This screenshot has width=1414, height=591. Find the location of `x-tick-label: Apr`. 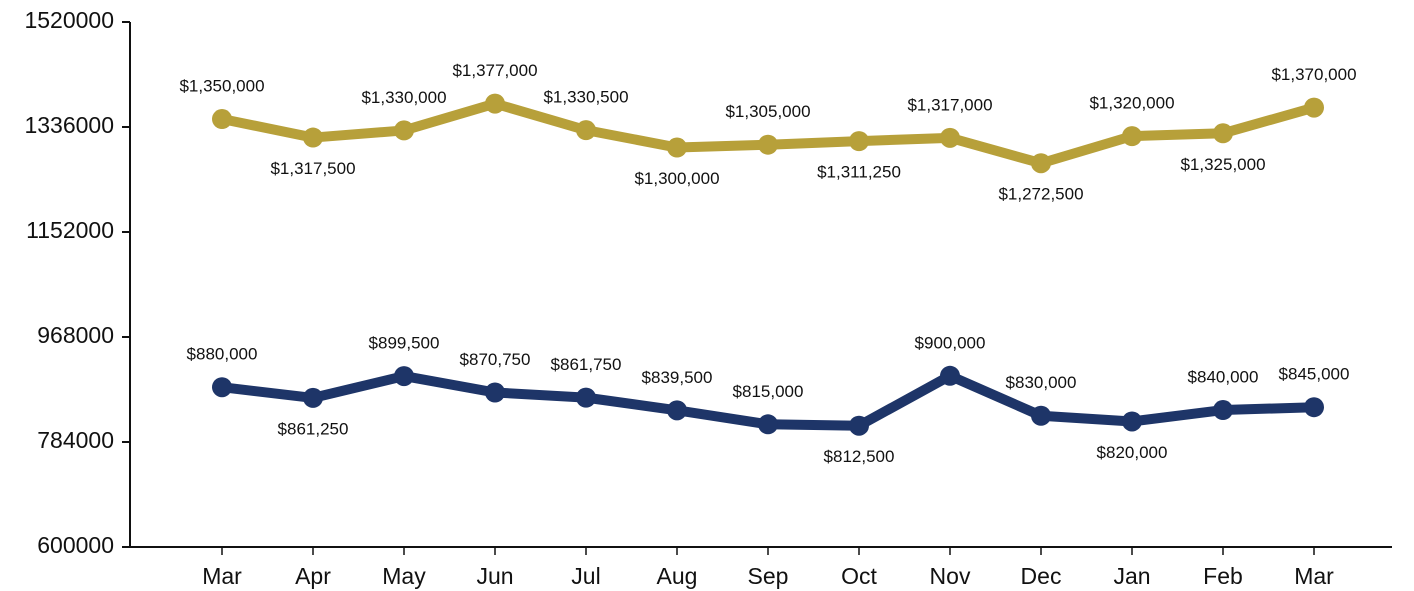

x-tick-label: Apr is located at coordinates (313, 576).